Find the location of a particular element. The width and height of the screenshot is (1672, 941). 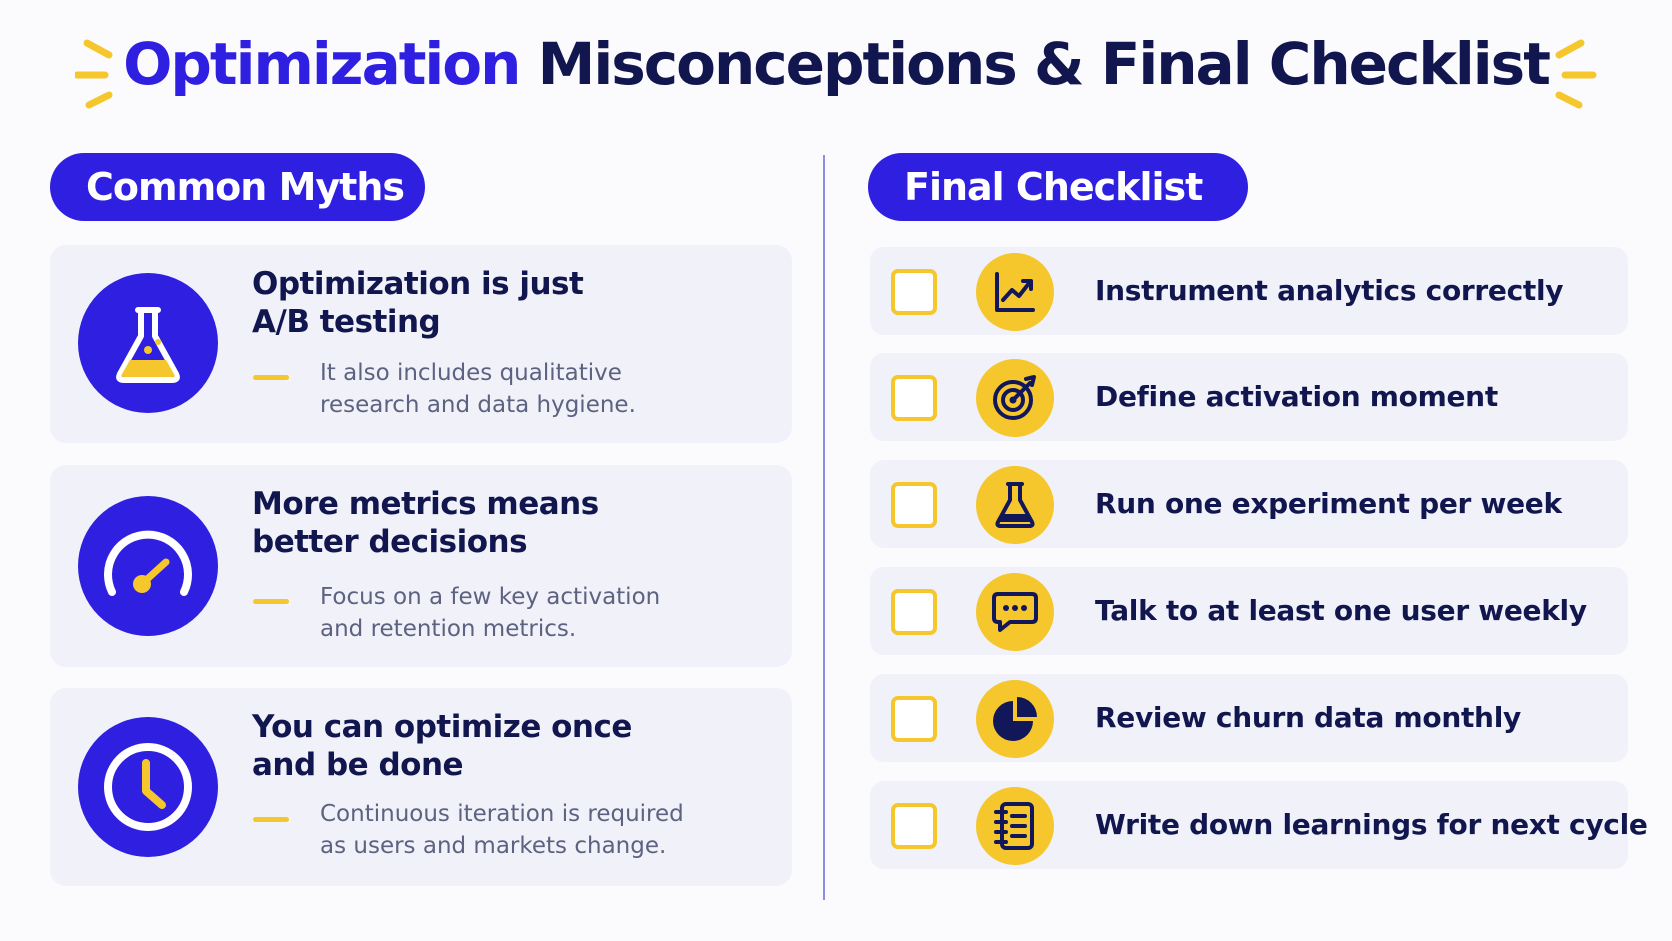

checklist-item: Review churn data monthly is located at coordinates (1249, 718).